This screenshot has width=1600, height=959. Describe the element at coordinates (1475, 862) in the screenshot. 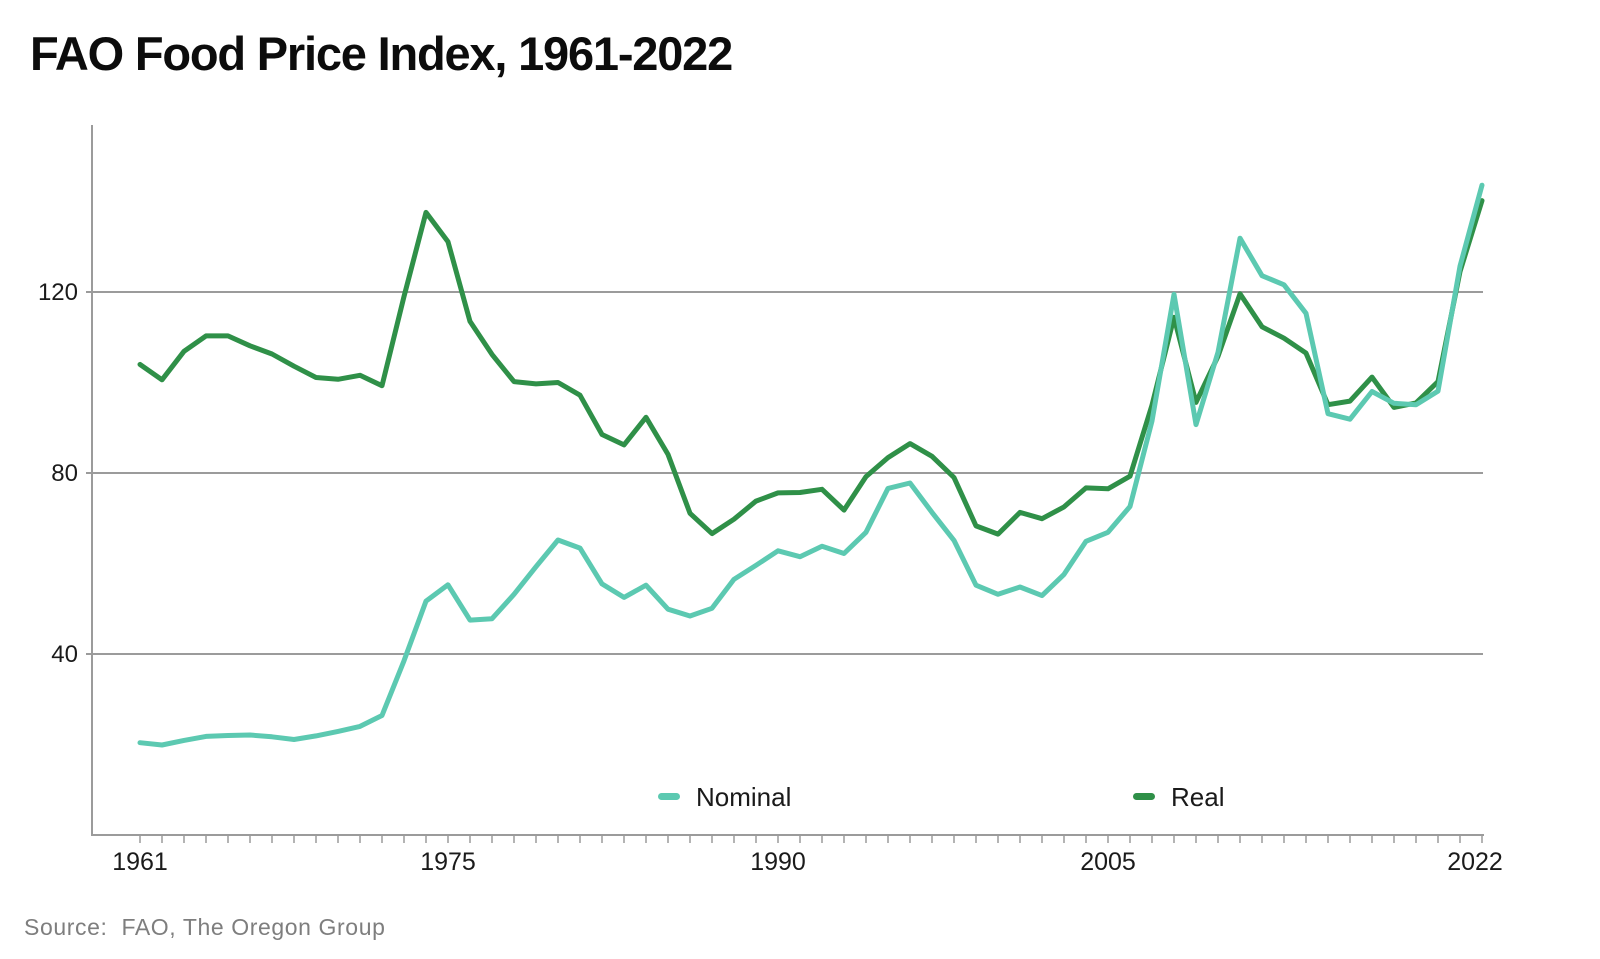

I see `x-axis-label-2022: 2022` at that location.